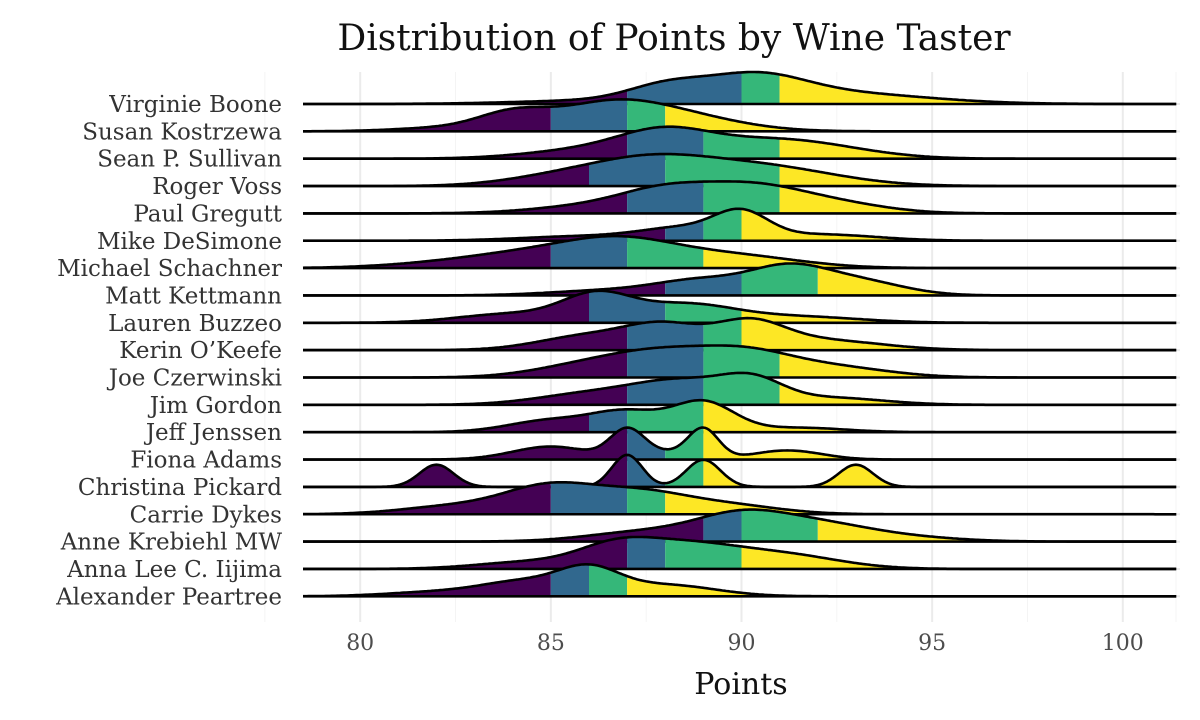 The image size is (1200, 720). Describe the element at coordinates (206, 461) in the screenshot. I see `row-label-fiona-adams: Fiona Adams` at that location.